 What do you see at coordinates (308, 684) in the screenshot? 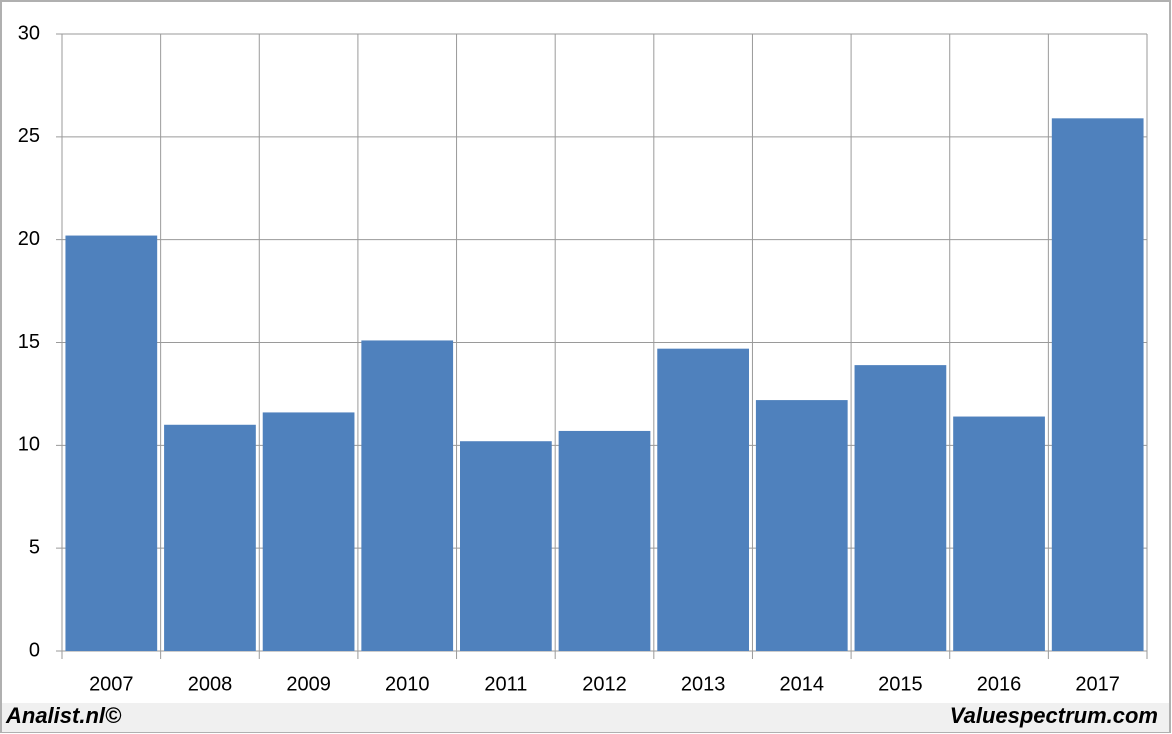
I see `x-tick-label: 2009` at bounding box center [308, 684].